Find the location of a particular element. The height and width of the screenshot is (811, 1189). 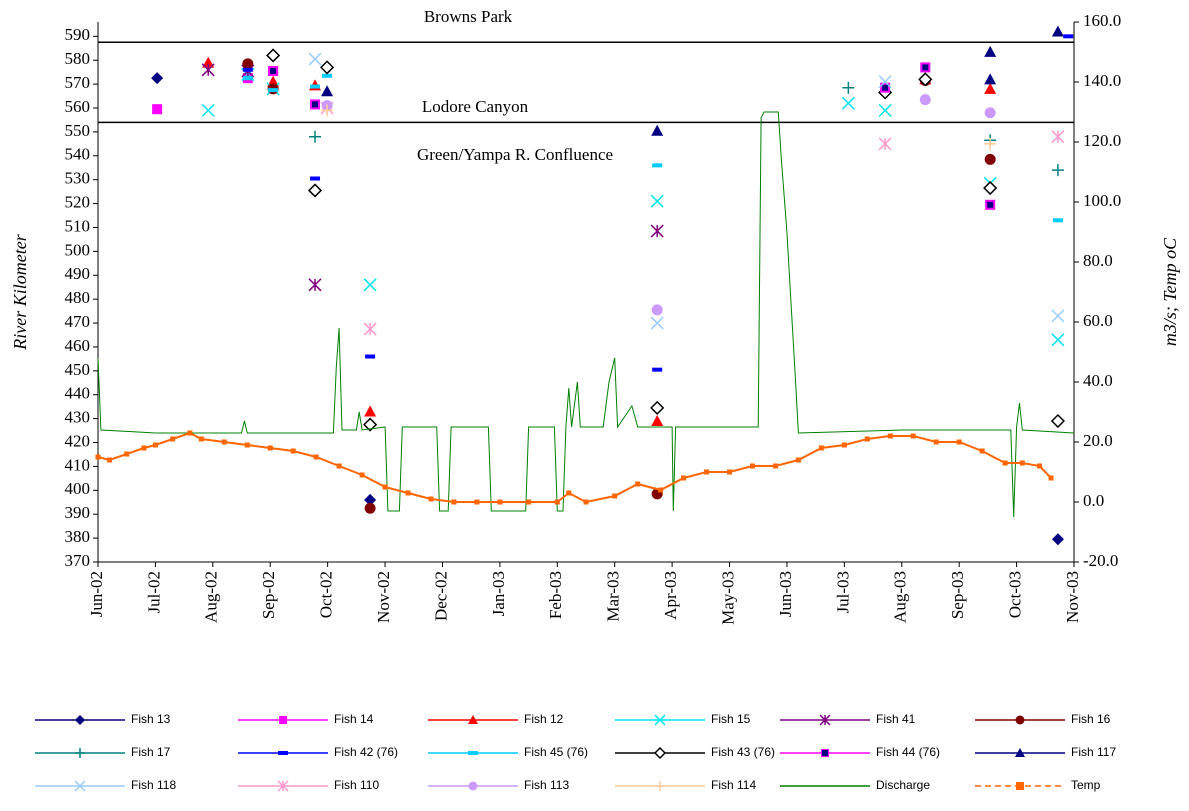

y-tick-label: 580 is located at coordinates (78, 58).